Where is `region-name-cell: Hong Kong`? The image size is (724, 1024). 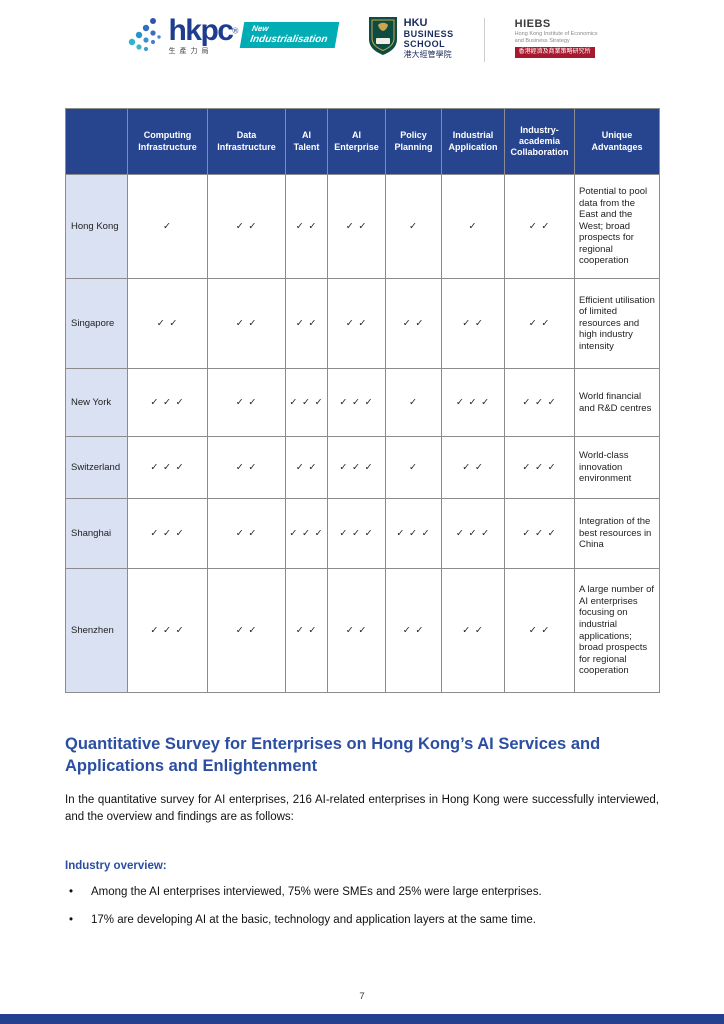 region-name-cell: Hong Kong is located at coordinates (96, 226).